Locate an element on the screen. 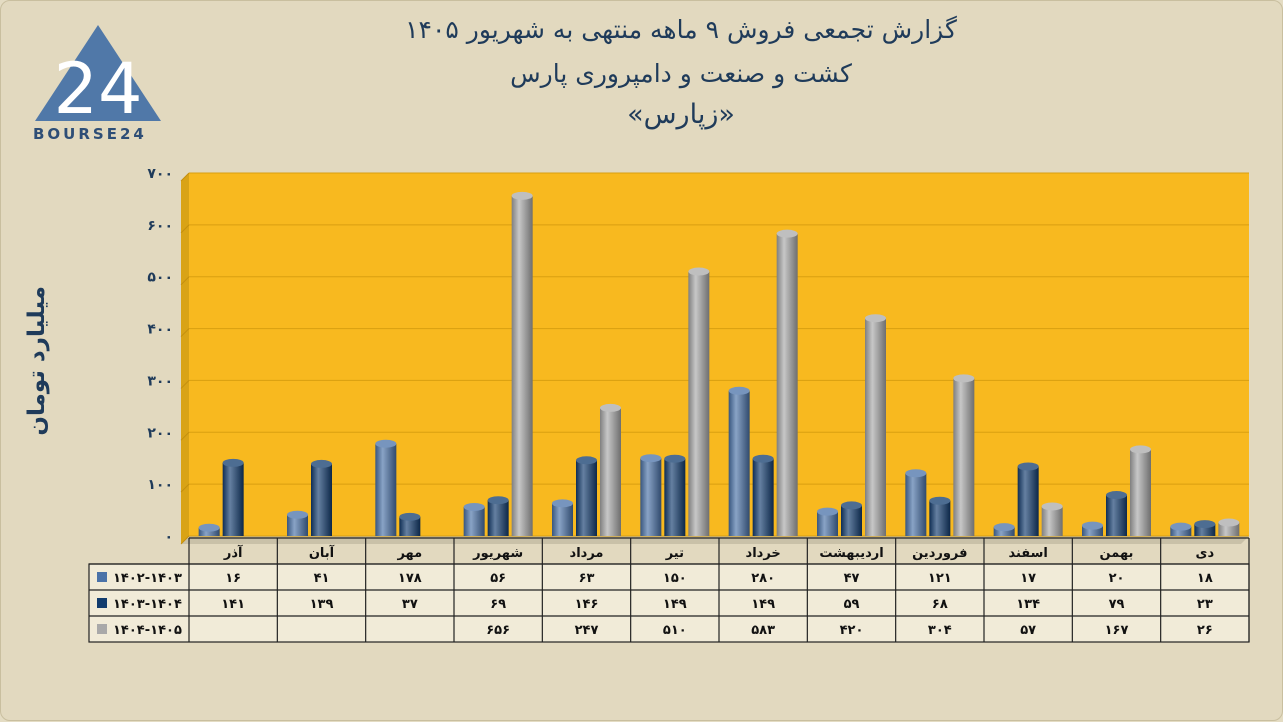 The width and height of the screenshot is (1283, 722). x-tick-label: دی is located at coordinates (1205, 553).